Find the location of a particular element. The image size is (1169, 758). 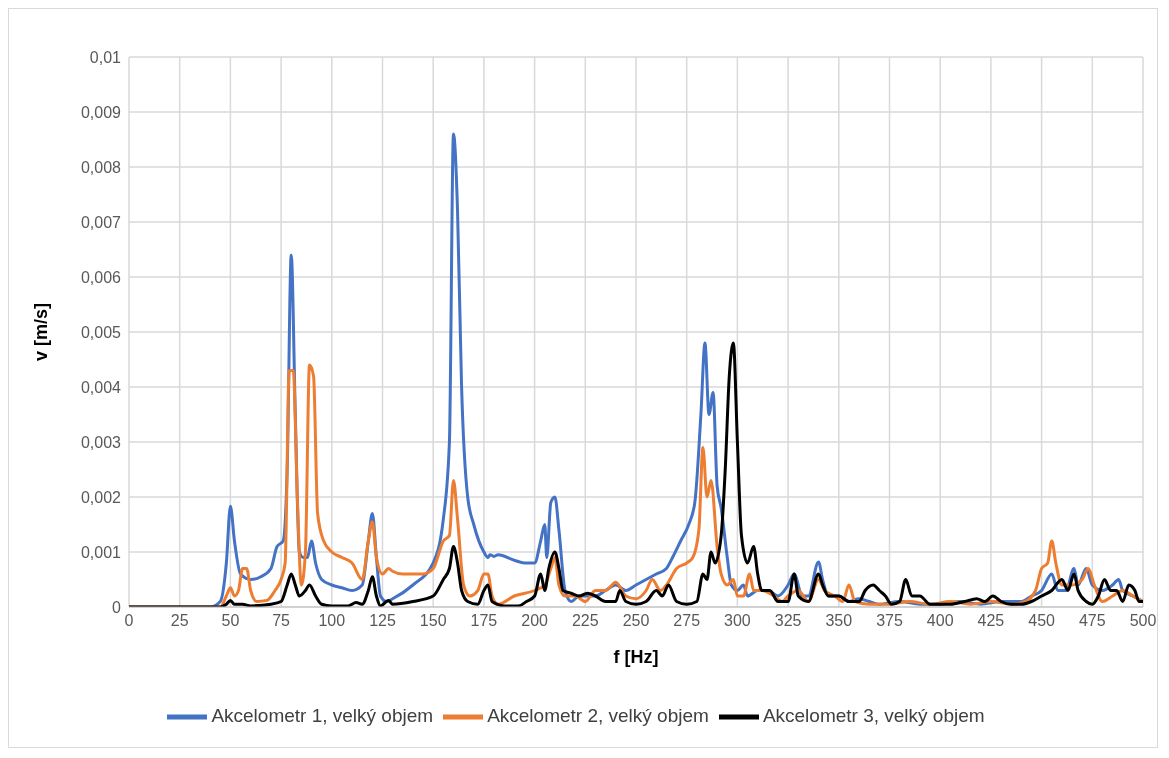

x-tick-label: 175 is located at coordinates (484, 621).